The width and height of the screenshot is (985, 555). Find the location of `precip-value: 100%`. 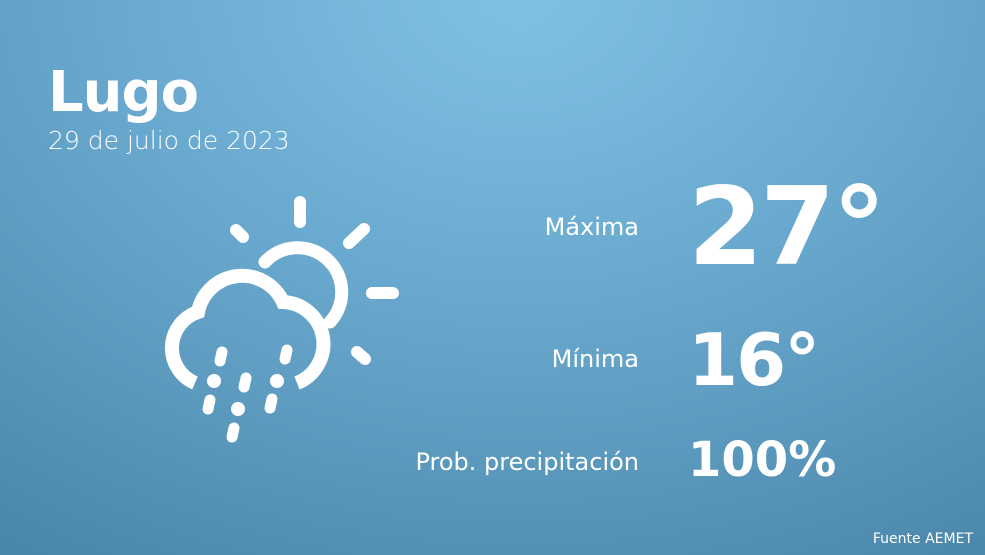

precip-value: 100% is located at coordinates (762, 460).